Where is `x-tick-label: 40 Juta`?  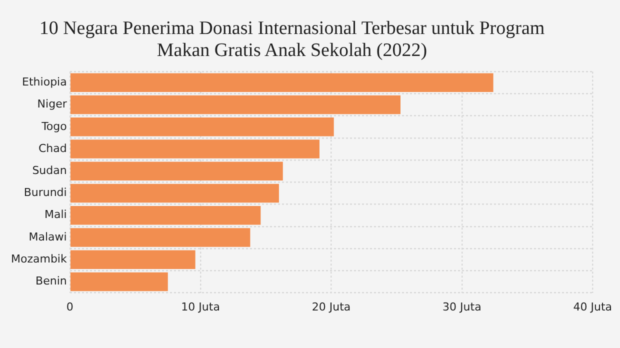
x-tick-label: 40 Juta is located at coordinates (592, 307).